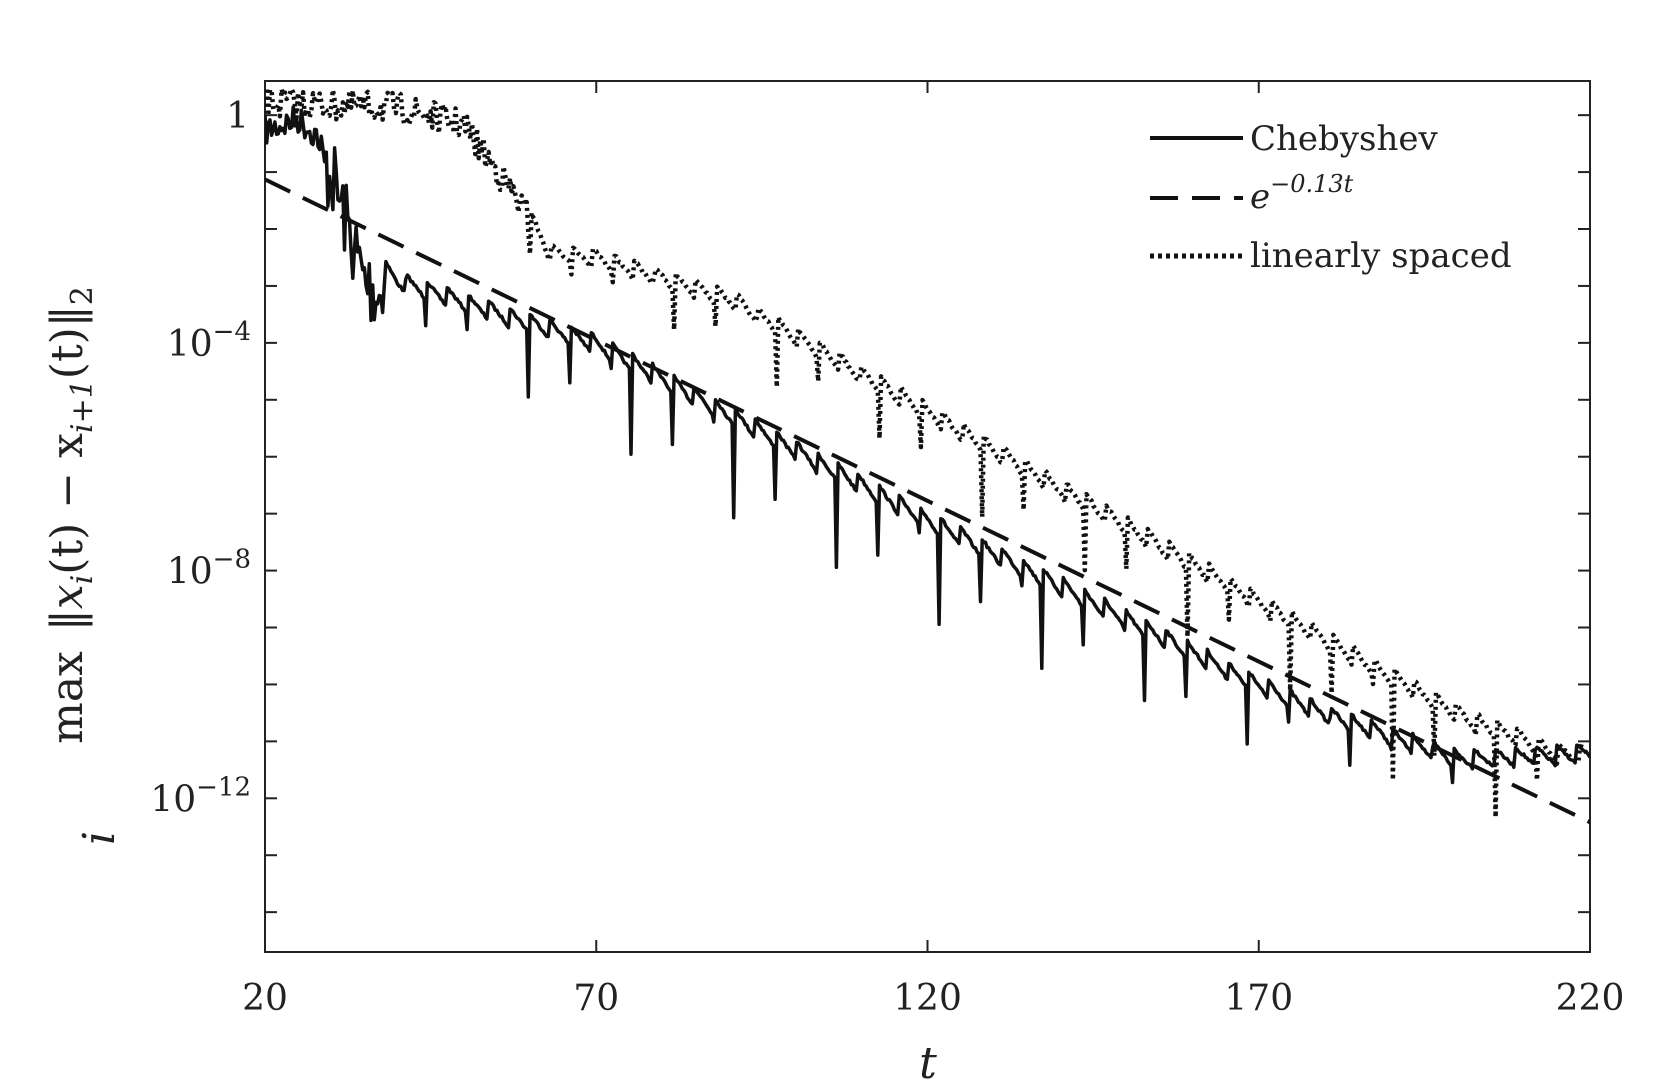 The width and height of the screenshot is (1661, 1086). What do you see at coordinates (71, 515) in the screenshot?
I see `svg-text: max ‖xi(t) − xi+1(t)‖2` at bounding box center [71, 515].